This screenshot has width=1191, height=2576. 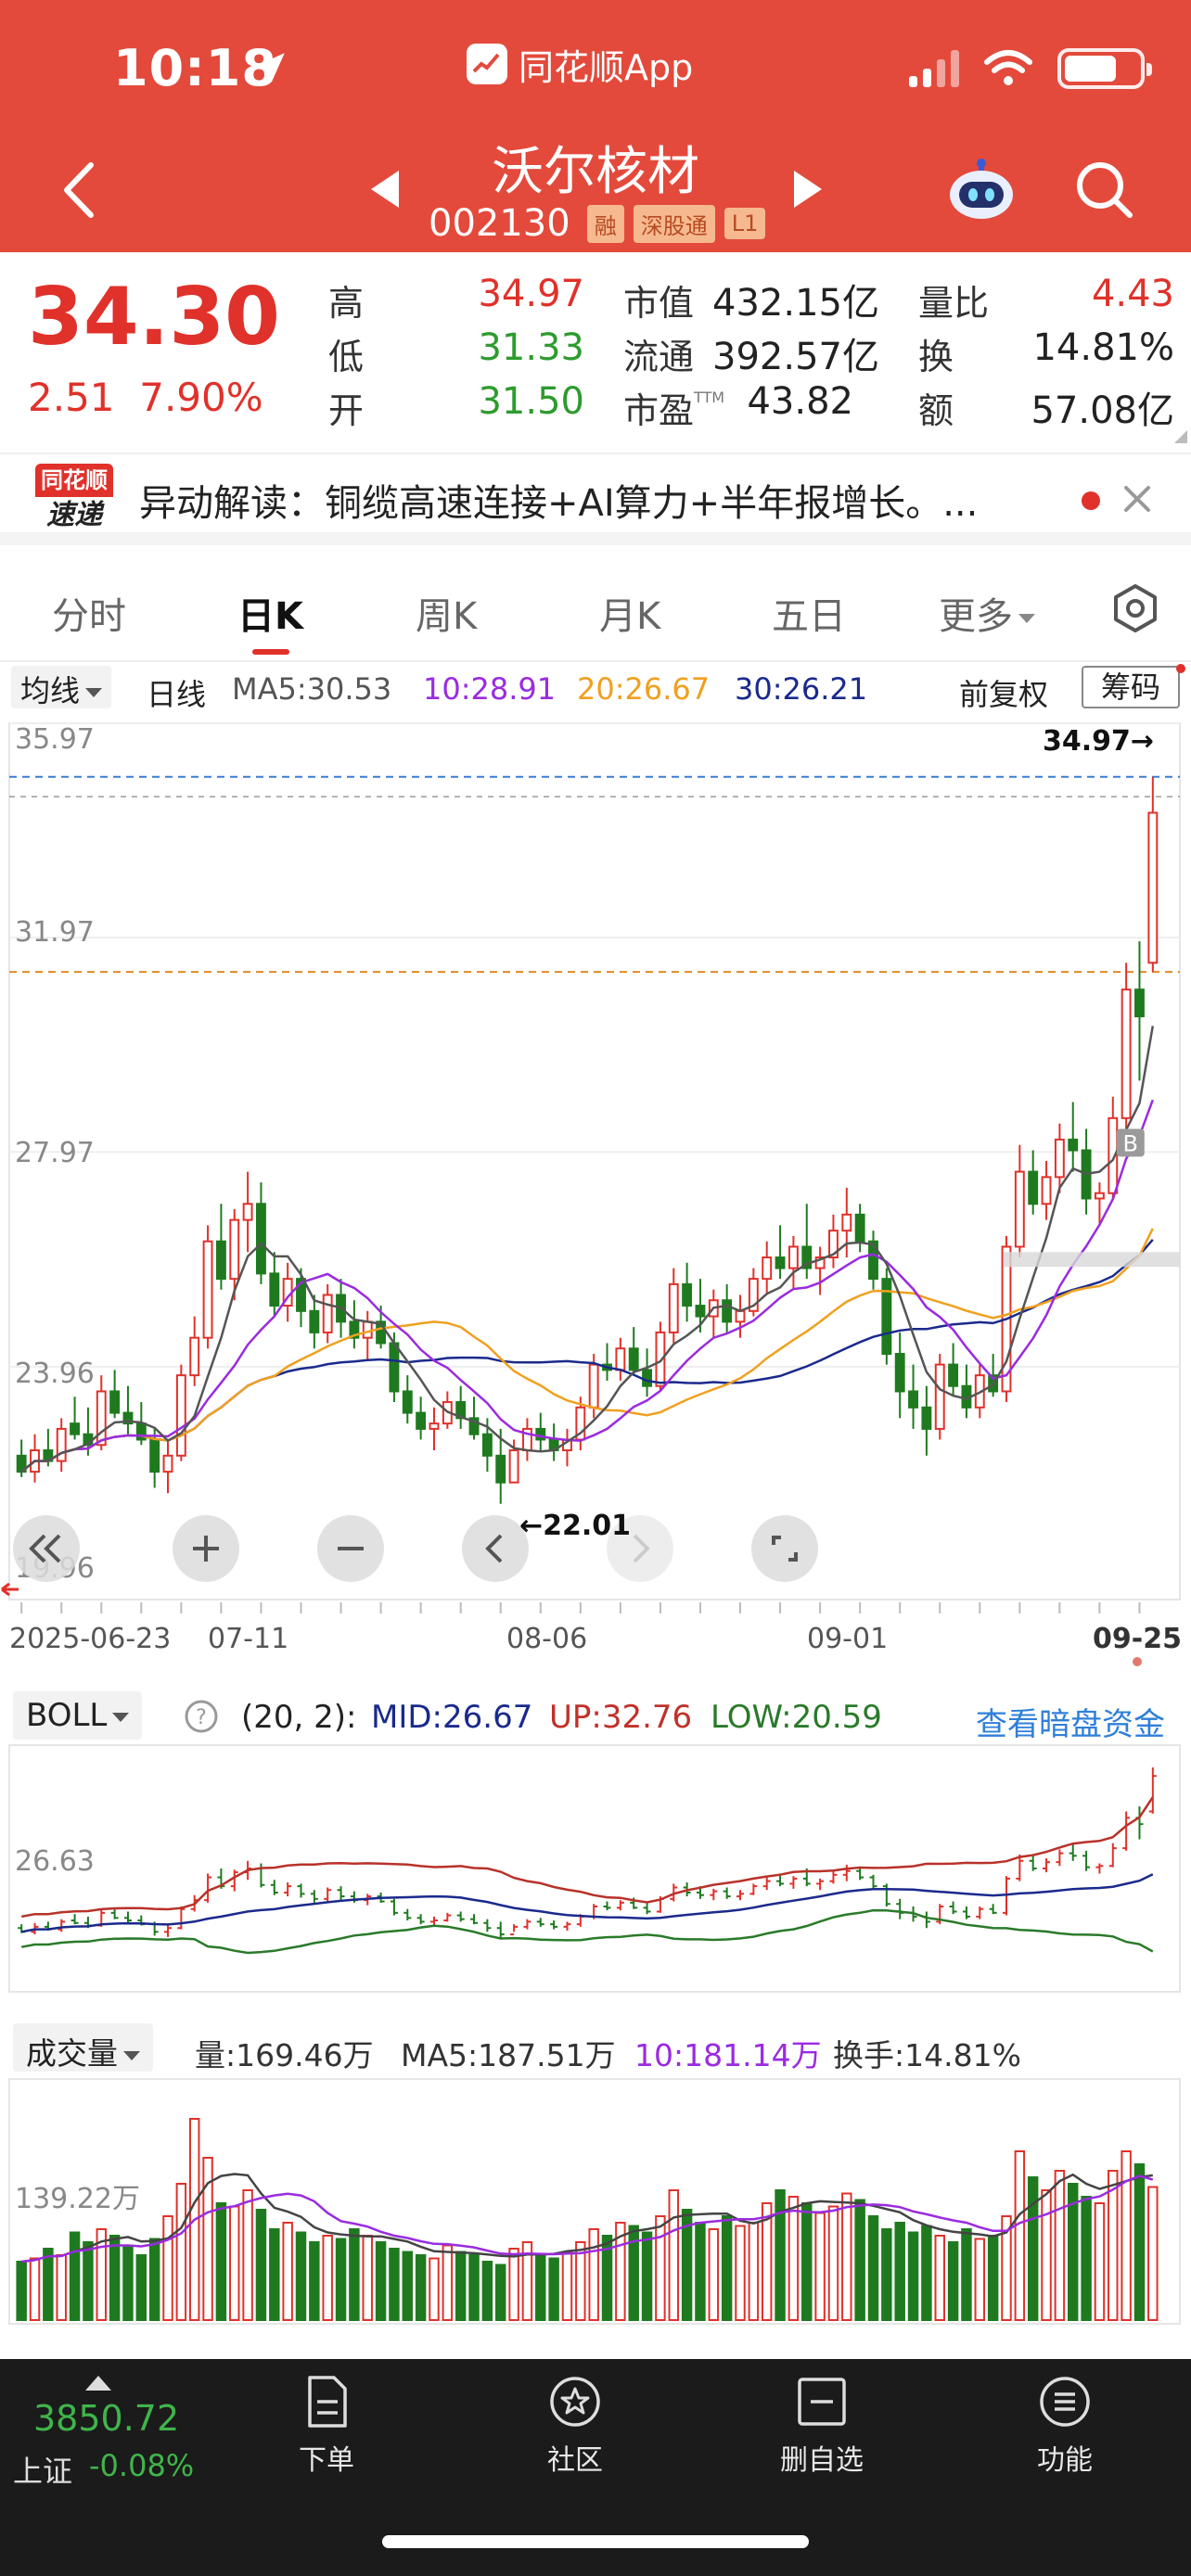 I want to click on tab-daily-k: 日K, so click(x=270, y=616).